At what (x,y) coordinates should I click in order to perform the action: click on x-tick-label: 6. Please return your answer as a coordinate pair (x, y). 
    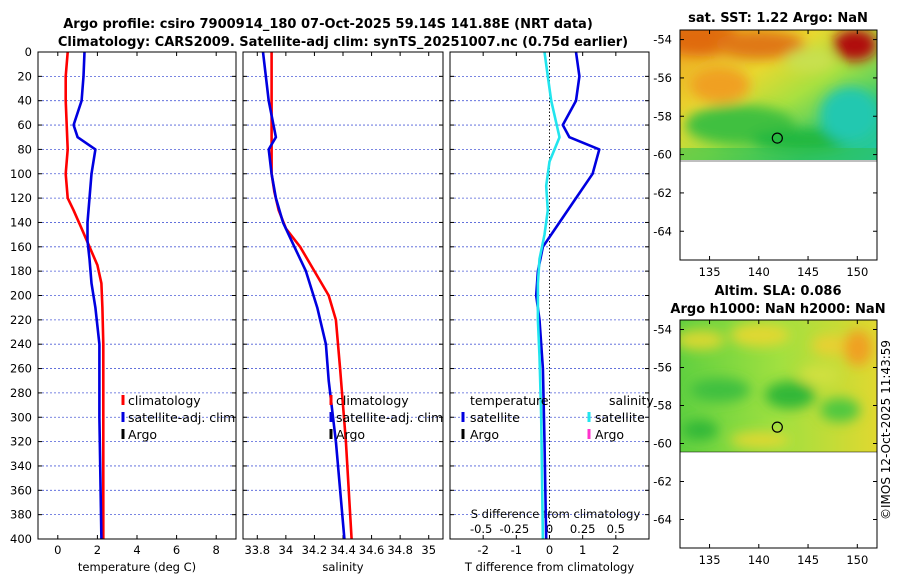
    Looking at the image, I should click on (176, 550).